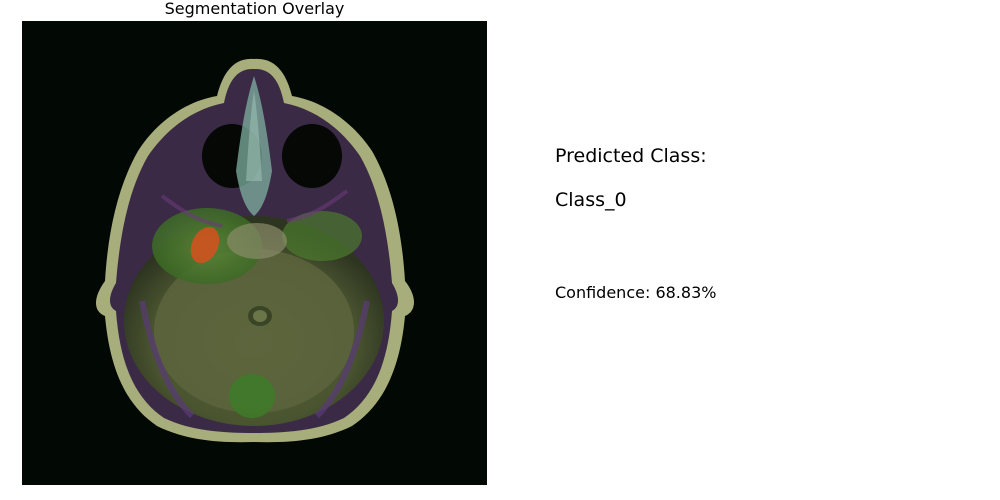 The image size is (1000, 500). Describe the element at coordinates (254, 9) in the screenshot. I see `panel-title: Segmentation Overlay` at that location.